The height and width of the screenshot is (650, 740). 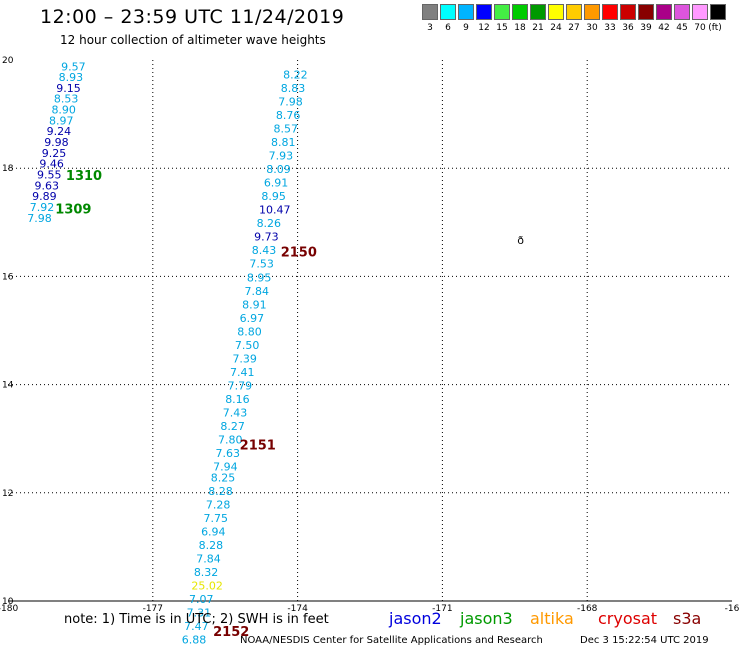 I want to click on pass-number-label: 2152, so click(x=231, y=632).